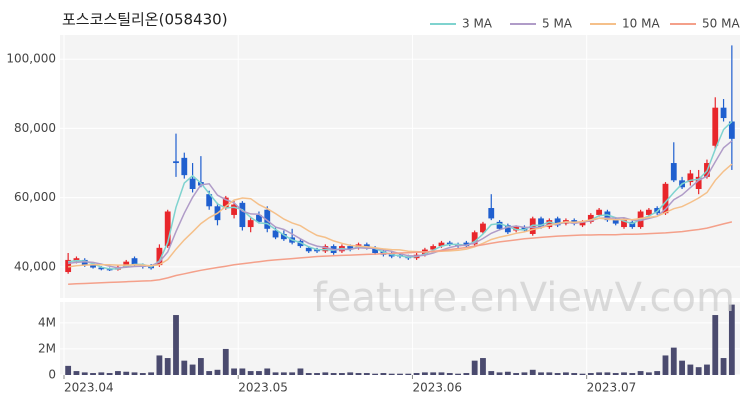 Image resolution: width=750 pixels, height=400 pixels. Describe the element at coordinates (52, 375) in the screenshot. I see `y-tick-label: 0` at that location.